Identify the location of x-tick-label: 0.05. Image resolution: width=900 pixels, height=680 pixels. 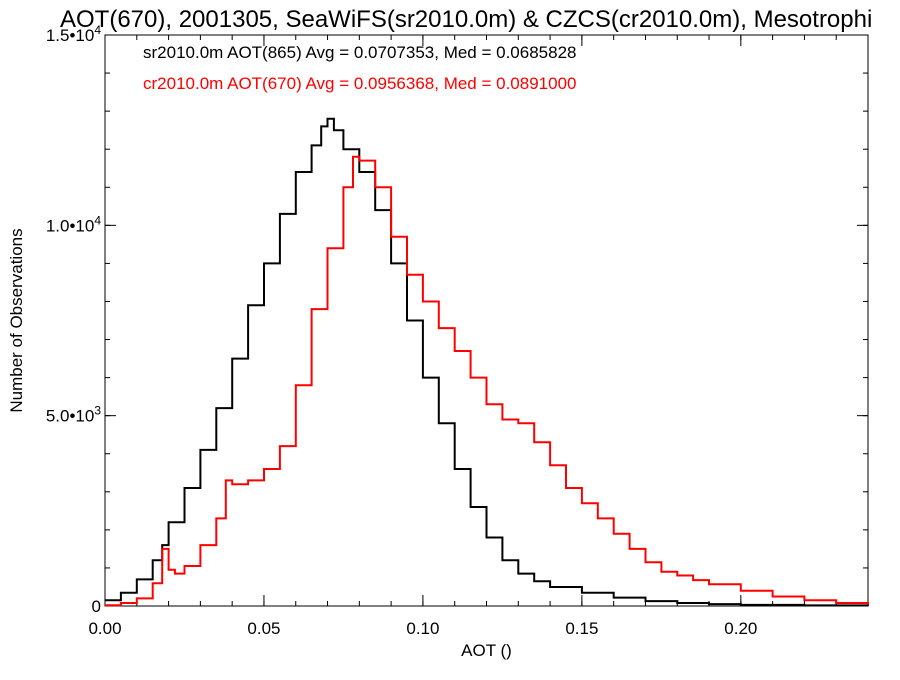
(263, 628).